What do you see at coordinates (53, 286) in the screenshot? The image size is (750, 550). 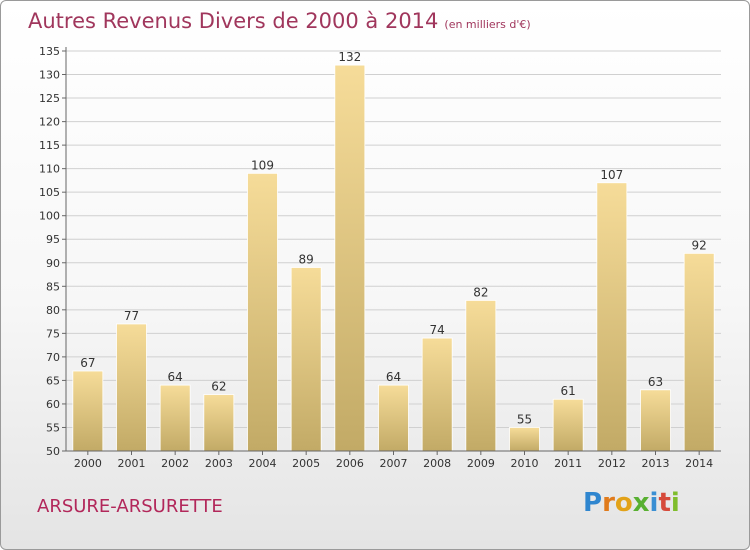 I see `y-tick-label: 85` at bounding box center [53, 286].